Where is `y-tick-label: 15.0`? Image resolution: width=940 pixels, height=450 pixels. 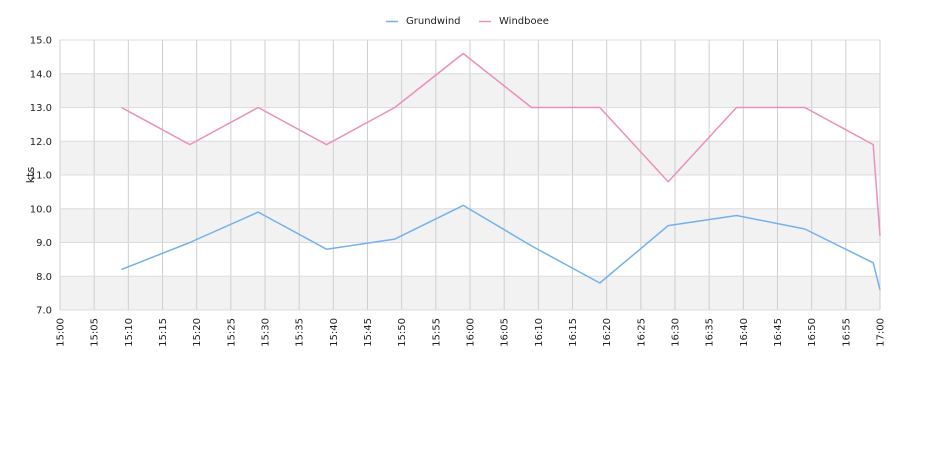 y-tick-label: 15.0 is located at coordinates (41, 41).